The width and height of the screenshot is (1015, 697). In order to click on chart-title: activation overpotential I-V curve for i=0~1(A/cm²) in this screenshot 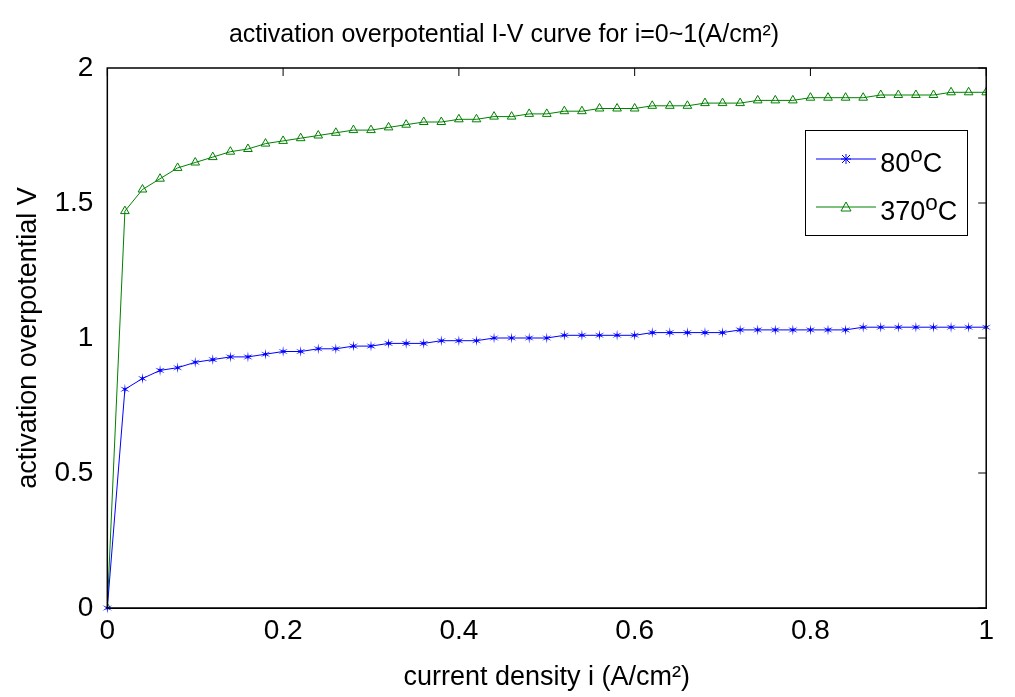, I will do `click(504, 32)`.